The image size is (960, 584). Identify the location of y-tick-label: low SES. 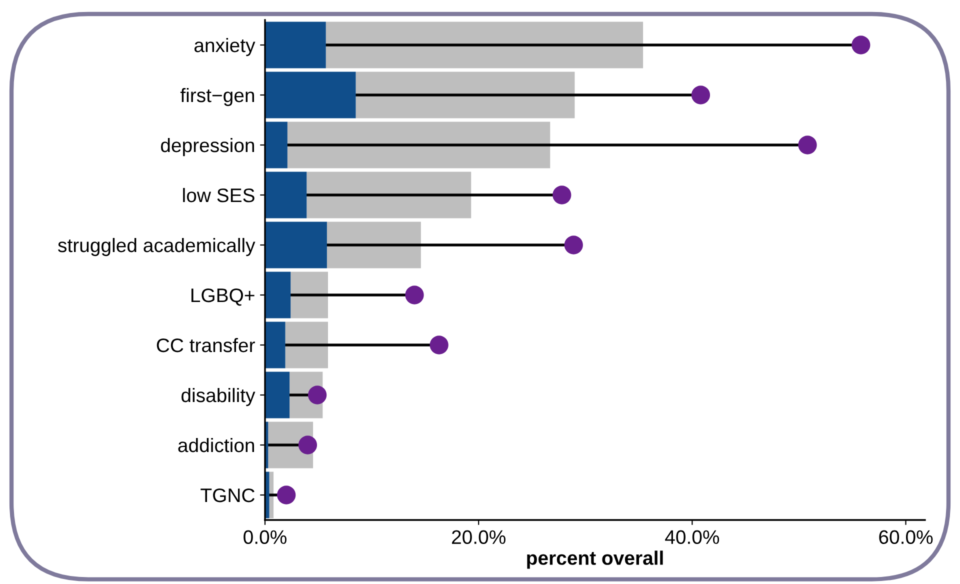
(218, 195).